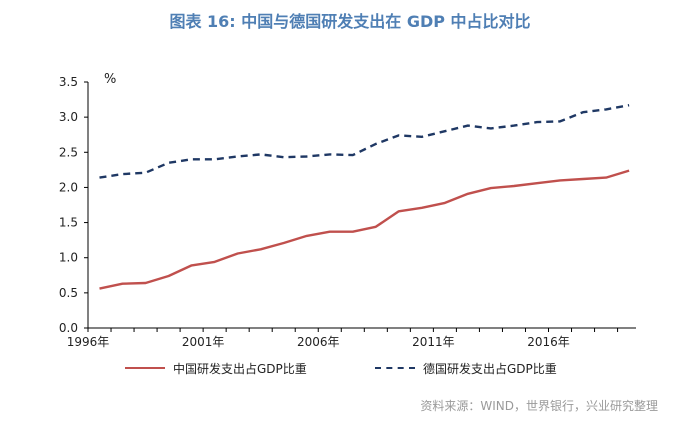 Image resolution: width=700 pixels, height=426 pixels. What do you see at coordinates (110, 79) in the screenshot?
I see `y-axis-unit-label: %` at bounding box center [110, 79].